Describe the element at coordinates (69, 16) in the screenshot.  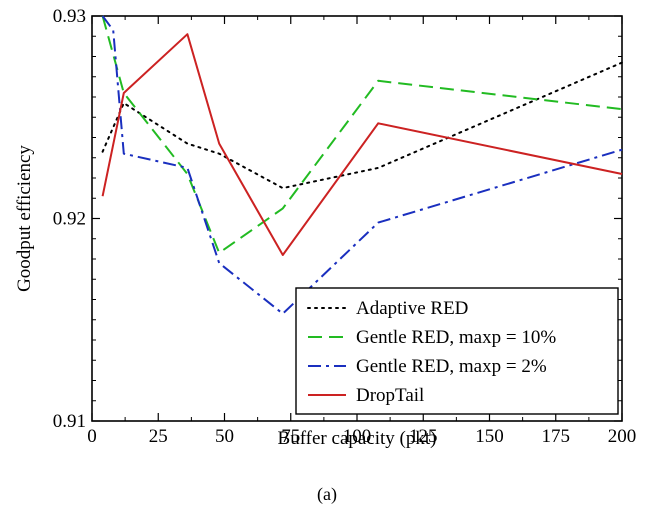
I see `y-tick-label: 0.93` at that location.